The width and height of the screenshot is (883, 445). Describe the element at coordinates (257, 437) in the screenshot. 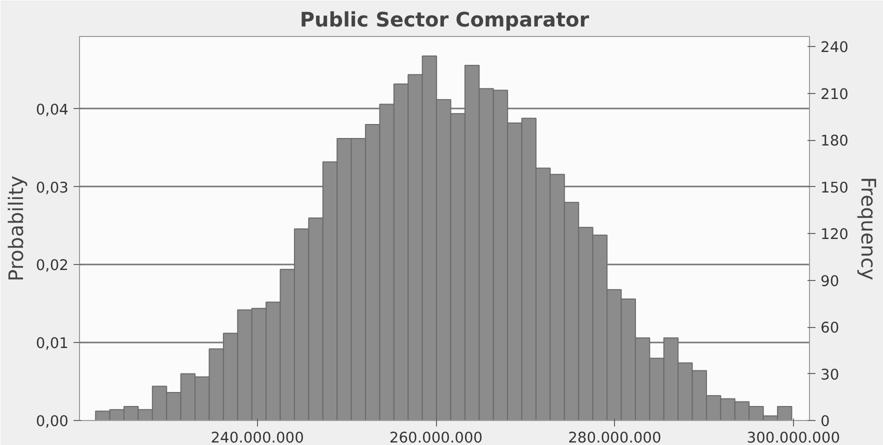

I see `x-tick-label: 240.000.000` at that location.